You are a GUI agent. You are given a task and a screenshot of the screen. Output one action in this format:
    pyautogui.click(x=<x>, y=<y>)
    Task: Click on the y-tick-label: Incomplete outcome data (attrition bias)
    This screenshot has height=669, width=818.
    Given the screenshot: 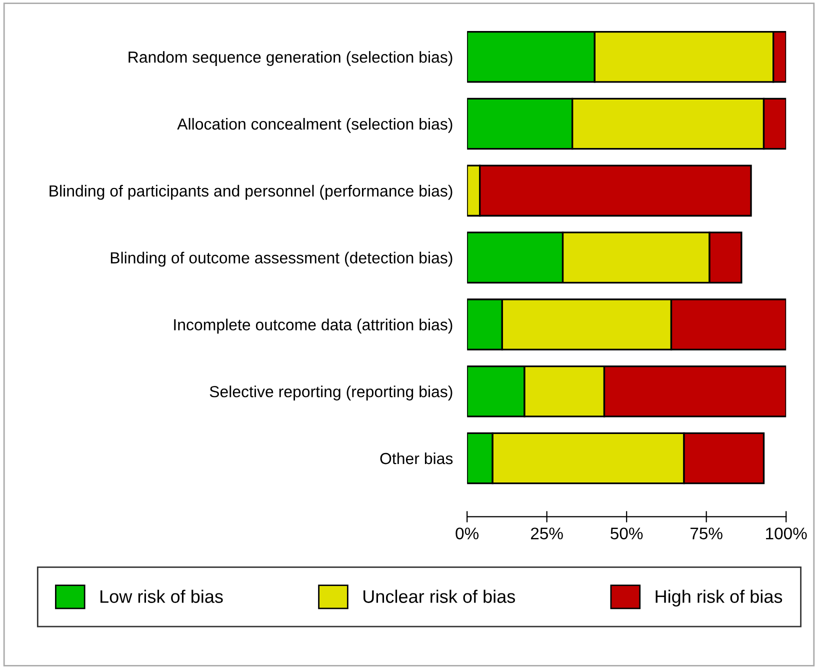 What is the action you would take?
    pyautogui.click(x=313, y=326)
    